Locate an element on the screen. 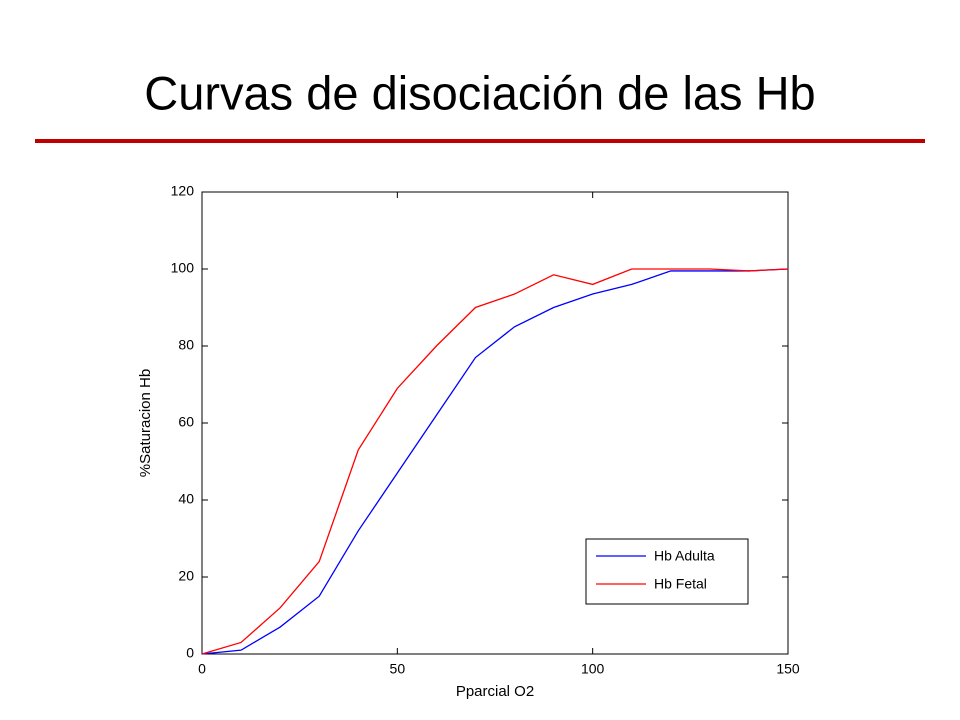  y-tick-label: 20 is located at coordinates (186, 576).